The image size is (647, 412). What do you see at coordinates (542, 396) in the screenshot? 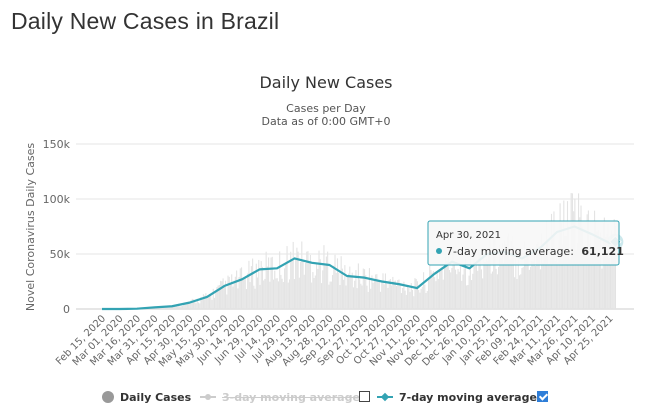
I see `checkbox-7day` at bounding box center [542, 396].